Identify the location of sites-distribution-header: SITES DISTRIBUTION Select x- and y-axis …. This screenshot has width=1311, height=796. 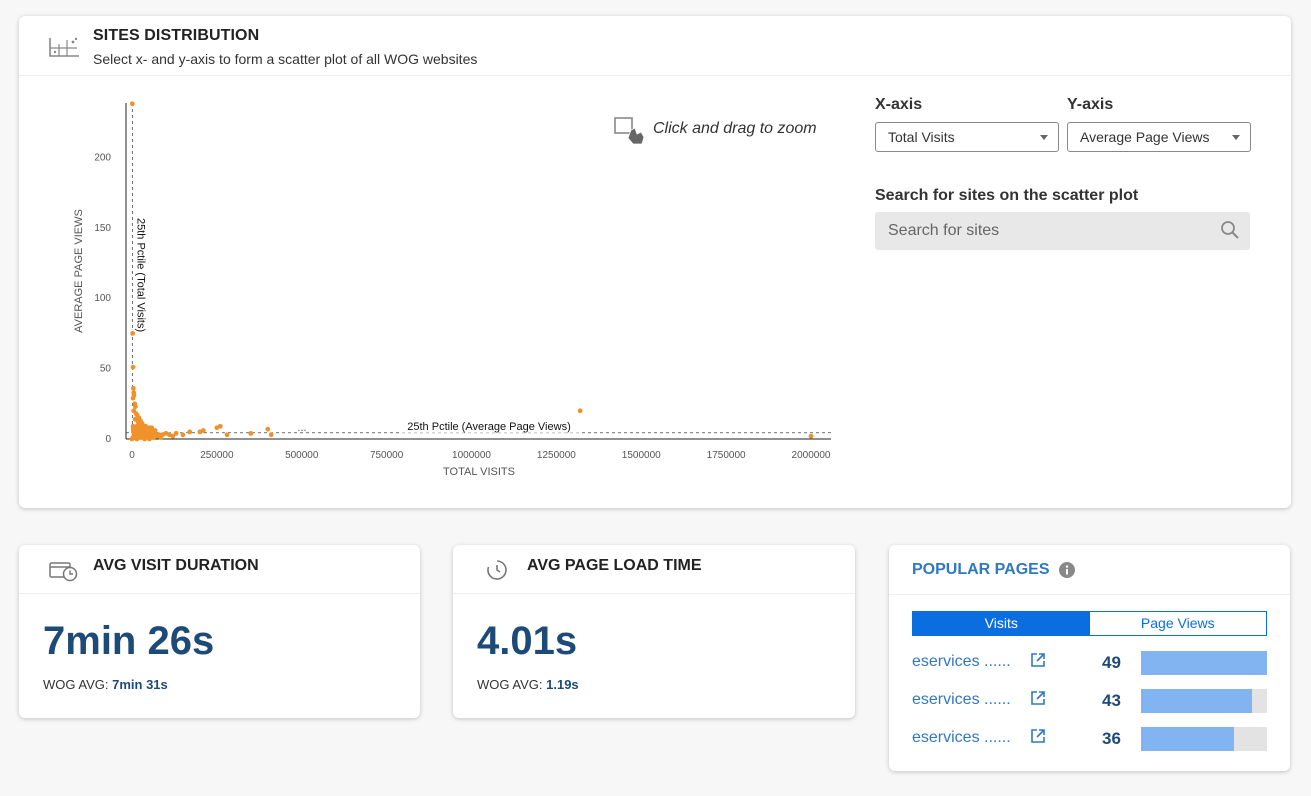
(655, 46).